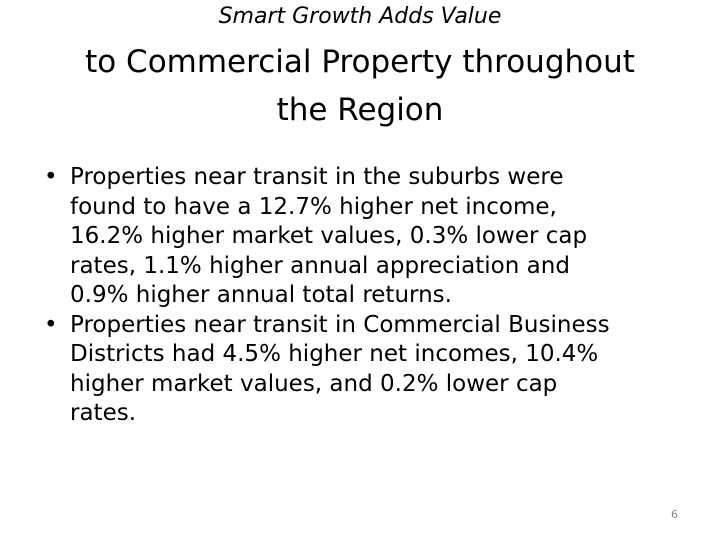 This screenshot has height=540, width=720. What do you see at coordinates (103, 413) in the screenshot?
I see `bullet-text: rates.` at bounding box center [103, 413].